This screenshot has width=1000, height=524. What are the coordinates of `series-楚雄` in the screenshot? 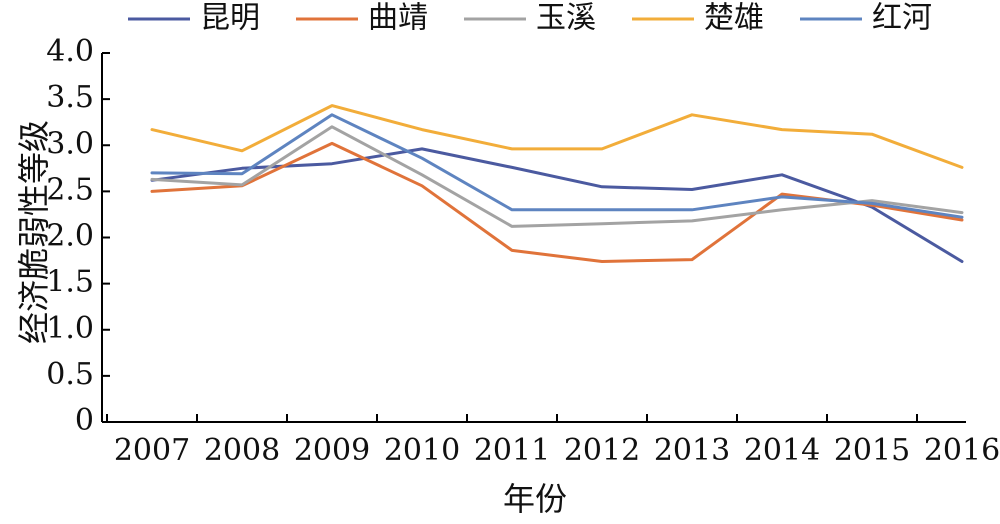 It's located at (557, 136).